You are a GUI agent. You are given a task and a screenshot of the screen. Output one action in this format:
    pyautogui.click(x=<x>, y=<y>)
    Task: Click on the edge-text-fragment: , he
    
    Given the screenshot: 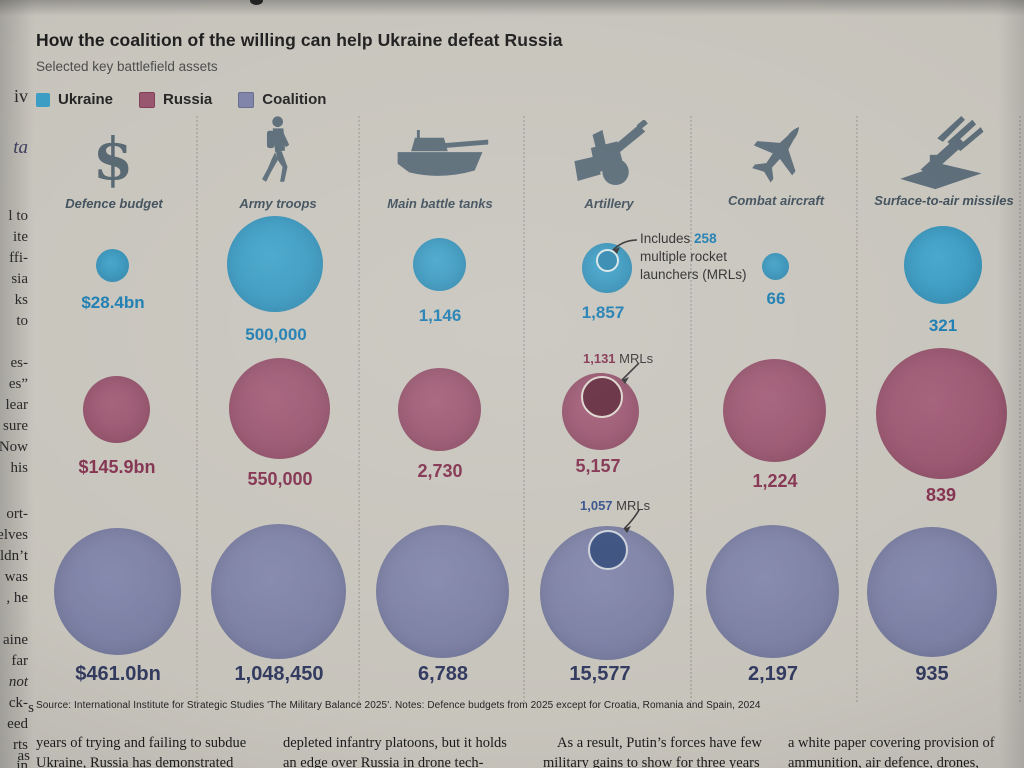 What is the action you would take?
    pyautogui.click(x=17, y=598)
    